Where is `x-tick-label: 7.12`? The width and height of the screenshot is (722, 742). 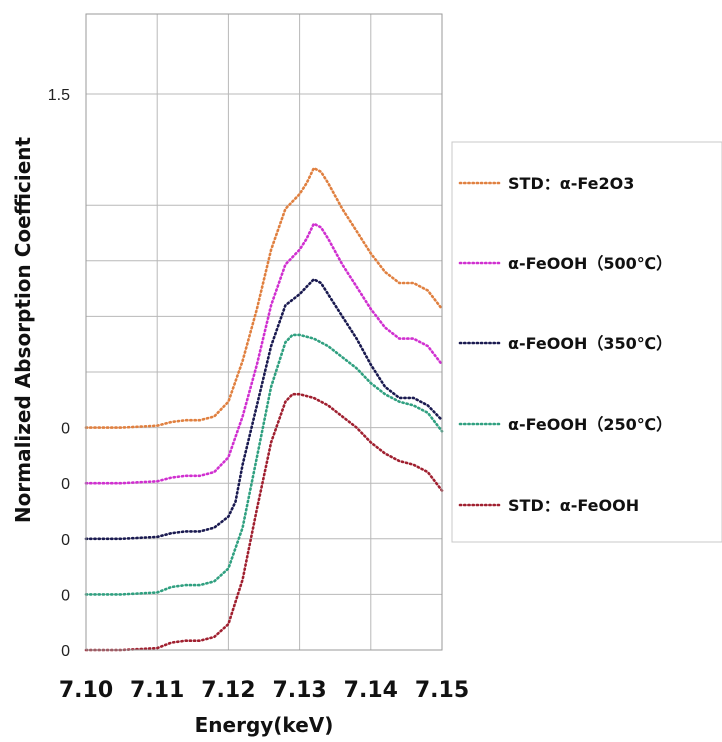 x-tick-label: 7.12 is located at coordinates (228, 690).